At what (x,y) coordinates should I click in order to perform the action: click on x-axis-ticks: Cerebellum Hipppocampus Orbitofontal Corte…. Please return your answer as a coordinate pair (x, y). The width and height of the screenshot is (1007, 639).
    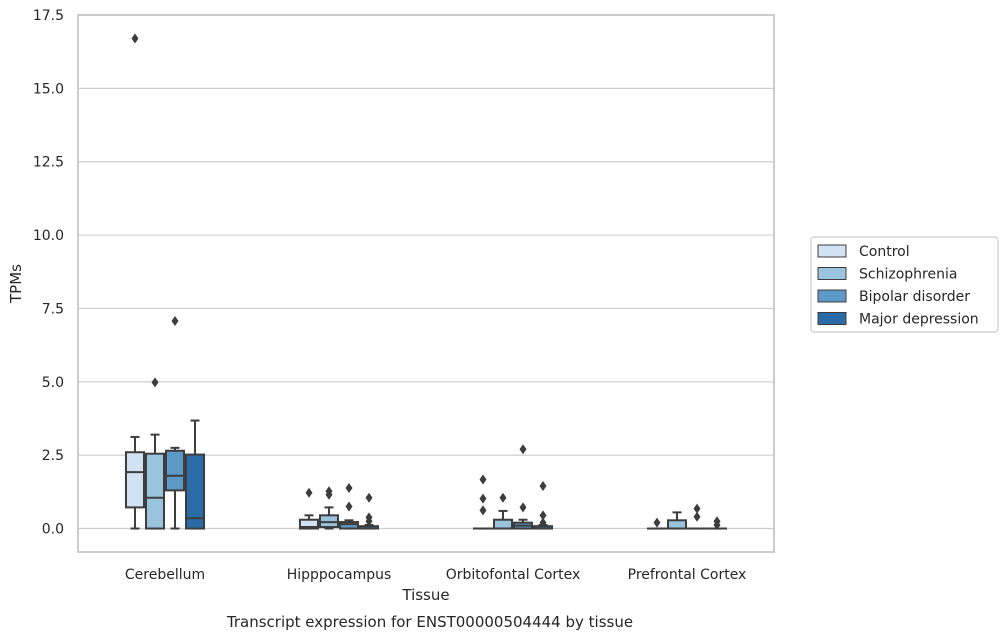
    Looking at the image, I should click on (435, 575).